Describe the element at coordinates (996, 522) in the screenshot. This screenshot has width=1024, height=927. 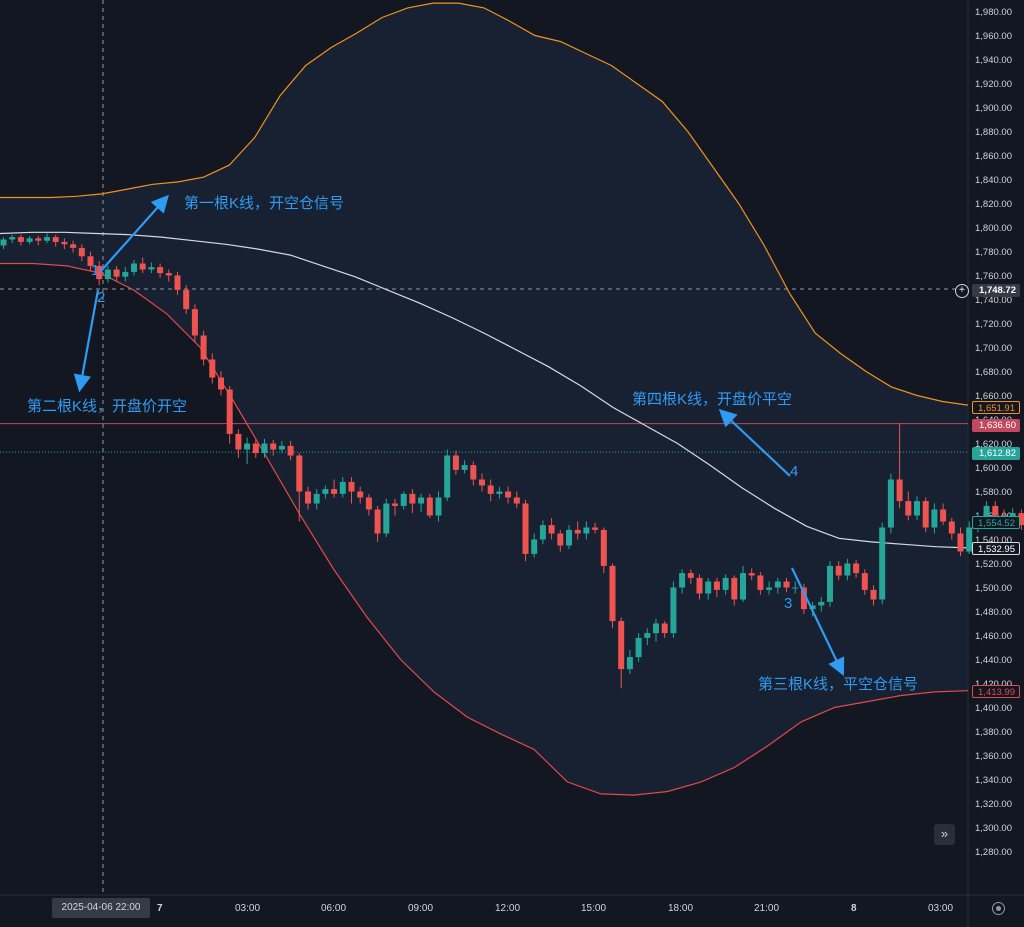
I see `current-price-label: 1,554.52` at that location.